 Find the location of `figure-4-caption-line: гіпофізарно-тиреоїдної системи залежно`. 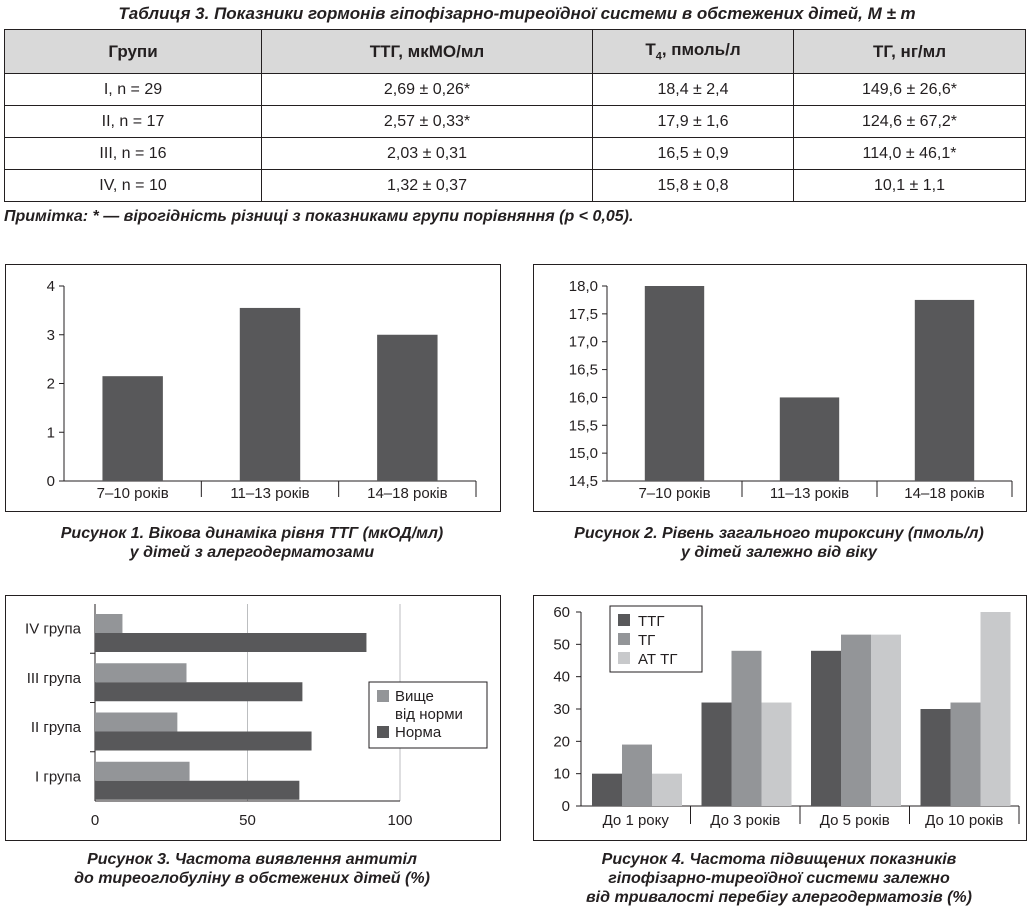

figure-4-caption-line: гіпофізарно-тиреоїдної системи залежно is located at coordinates (779, 878).